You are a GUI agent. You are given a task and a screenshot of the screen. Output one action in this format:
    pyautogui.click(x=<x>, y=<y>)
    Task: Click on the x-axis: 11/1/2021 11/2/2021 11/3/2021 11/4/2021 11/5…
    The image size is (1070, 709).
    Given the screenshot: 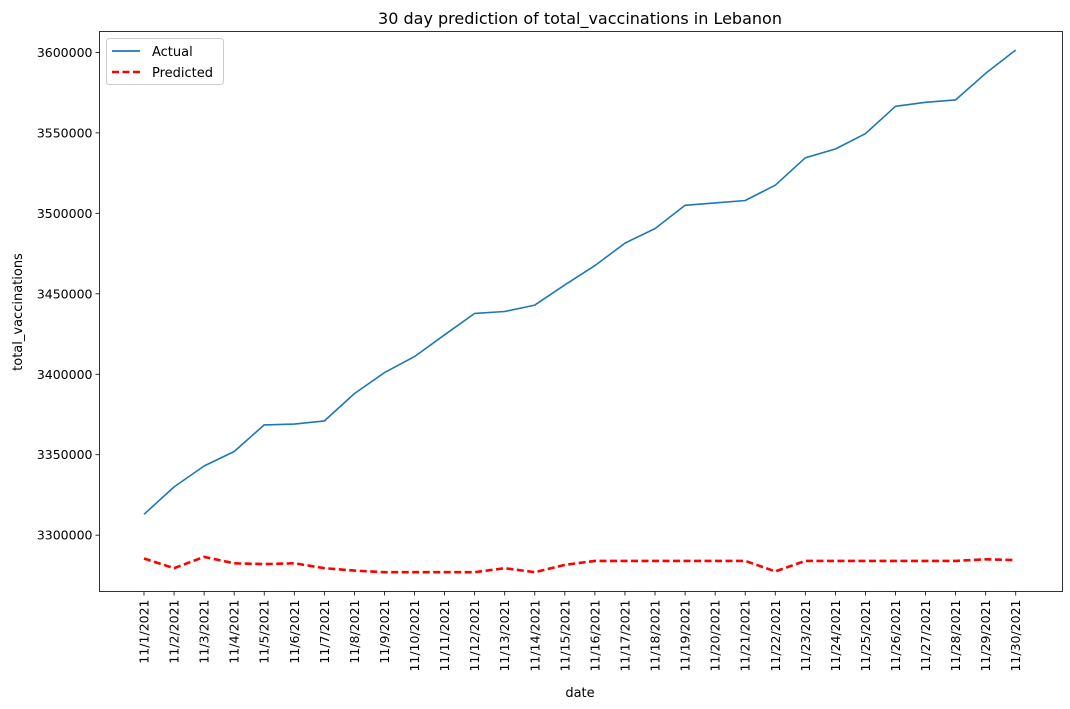 What is the action you would take?
    pyautogui.click(x=580, y=631)
    